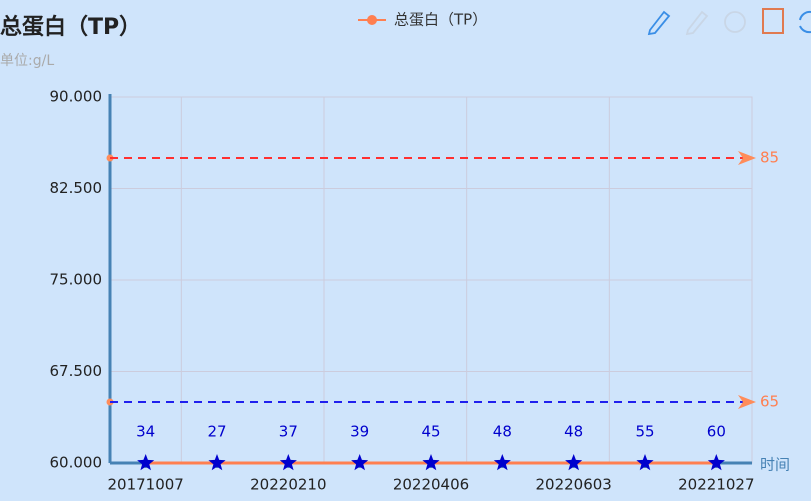 Image resolution: width=811 pixels, height=501 pixels. Describe the element at coordinates (697, 23) in the screenshot. I see `tool-erase` at that location.